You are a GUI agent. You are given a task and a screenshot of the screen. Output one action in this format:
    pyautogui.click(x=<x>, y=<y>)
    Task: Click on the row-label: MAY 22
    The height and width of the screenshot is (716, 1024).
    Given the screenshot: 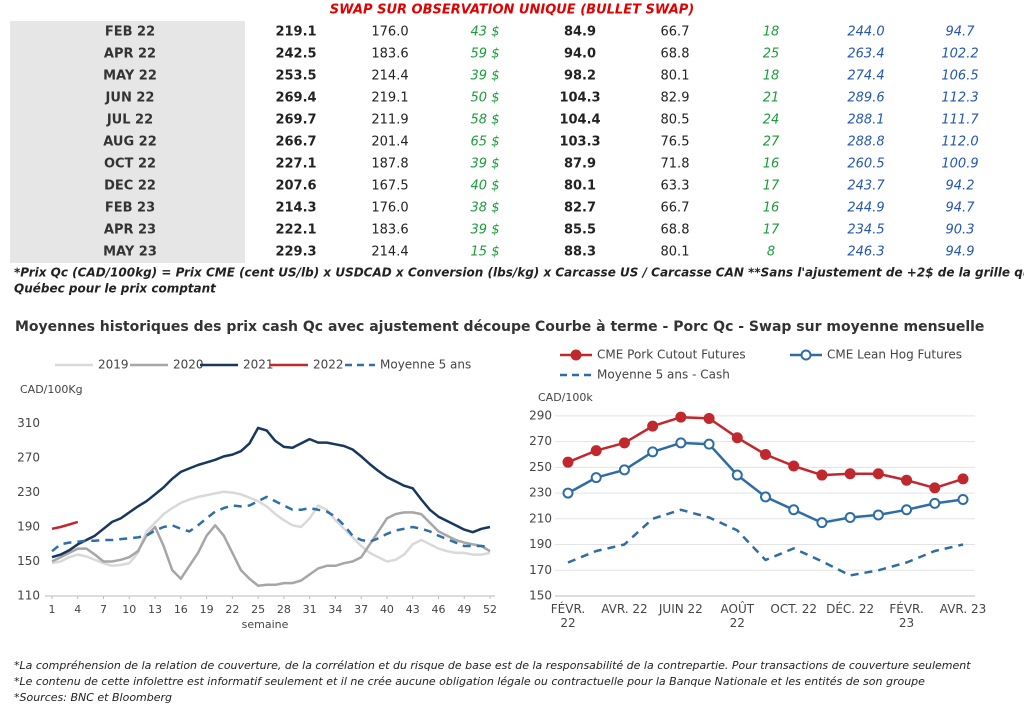 What is the action you would take?
    pyautogui.click(x=130, y=76)
    